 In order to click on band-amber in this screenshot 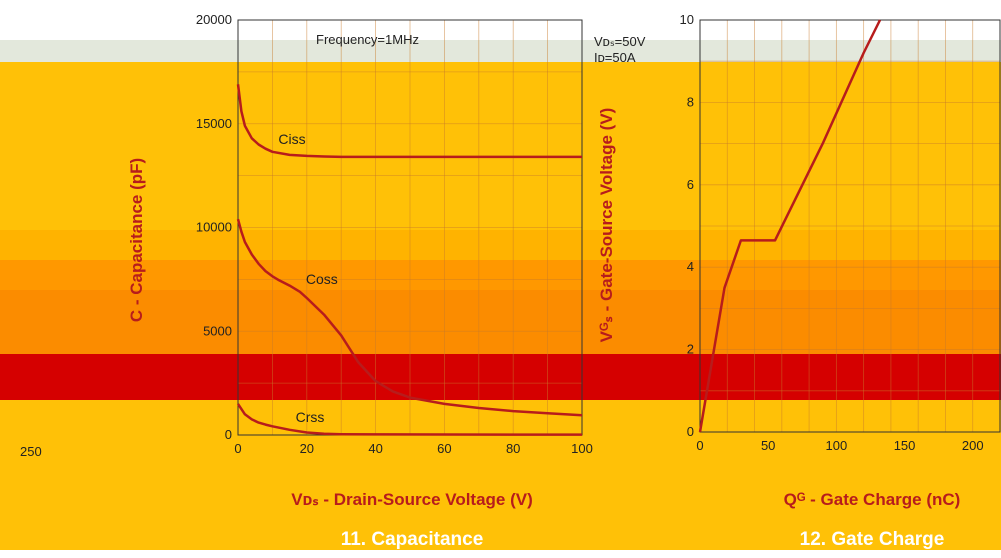, I will do `click(500, 245)`.